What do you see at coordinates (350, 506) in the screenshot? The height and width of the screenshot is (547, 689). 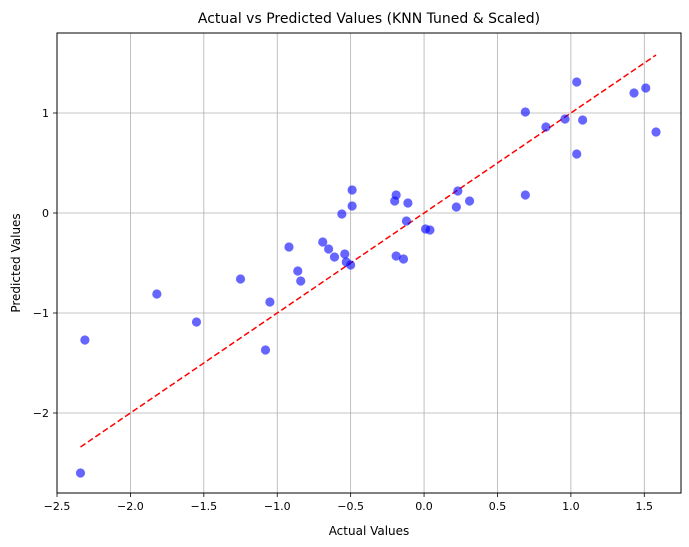 I see `x-tick-label: −0.5` at bounding box center [350, 506].